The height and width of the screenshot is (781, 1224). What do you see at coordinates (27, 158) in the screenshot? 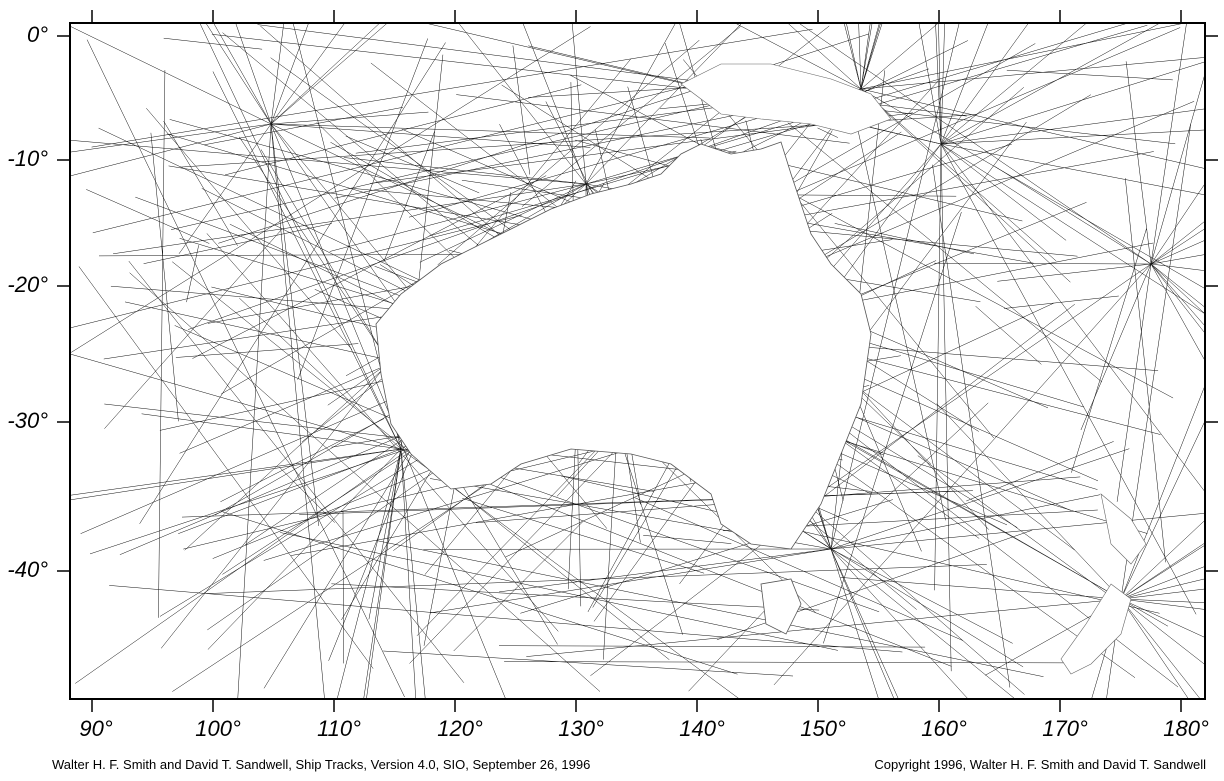
I see `lat-label-10s: -10°` at bounding box center [27, 158].